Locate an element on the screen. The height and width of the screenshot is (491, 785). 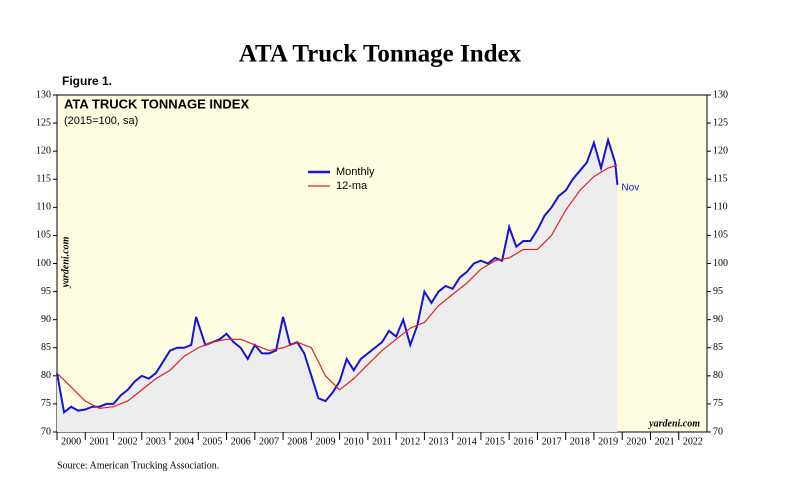
end-label: Nov is located at coordinates (630, 188).